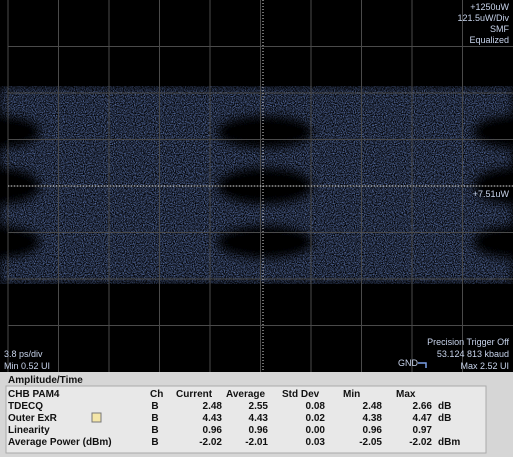  Describe the element at coordinates (316, 442) in the screenshot. I see `cell: 0.03` at that location.